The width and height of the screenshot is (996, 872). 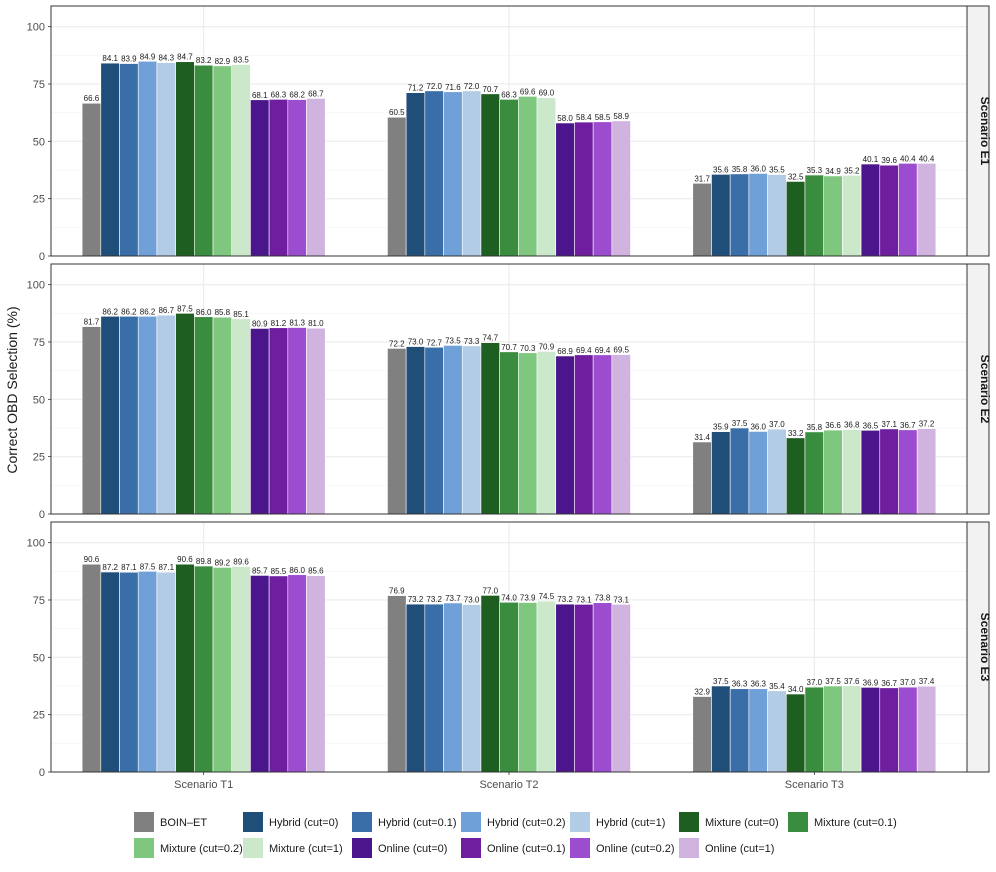 What do you see at coordinates (201, 849) in the screenshot?
I see `legend-label: Mixture (cut=0.2)` at bounding box center [201, 849].